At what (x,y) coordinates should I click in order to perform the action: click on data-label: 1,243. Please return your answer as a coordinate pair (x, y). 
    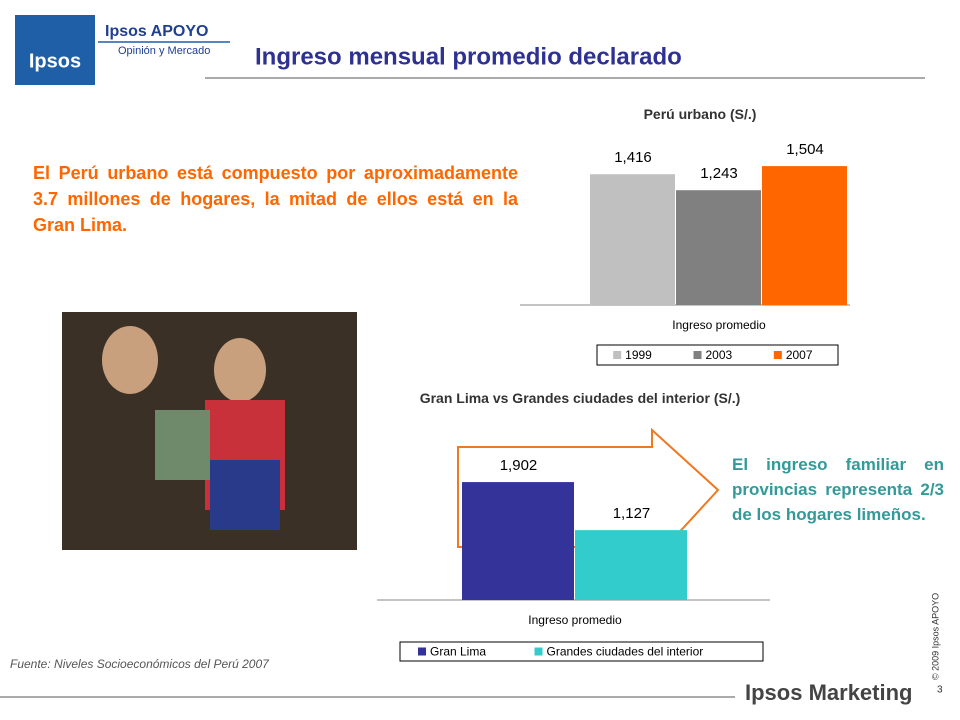
    Looking at the image, I should click on (719, 173).